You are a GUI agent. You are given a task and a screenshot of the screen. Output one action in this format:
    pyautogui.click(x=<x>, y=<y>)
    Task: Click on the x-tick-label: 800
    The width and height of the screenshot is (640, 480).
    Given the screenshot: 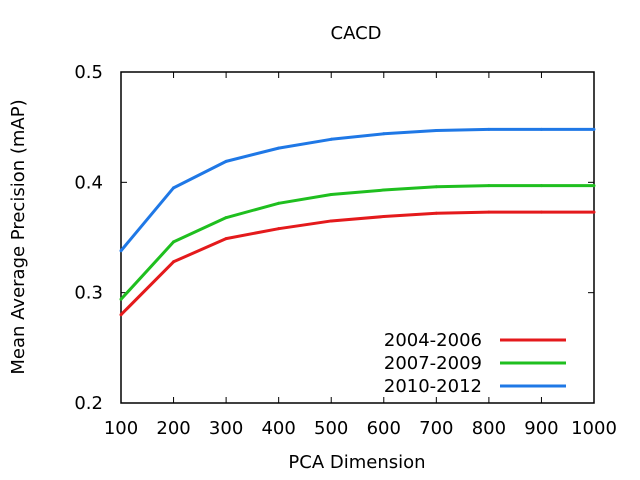 What is the action you would take?
    pyautogui.click(x=489, y=428)
    